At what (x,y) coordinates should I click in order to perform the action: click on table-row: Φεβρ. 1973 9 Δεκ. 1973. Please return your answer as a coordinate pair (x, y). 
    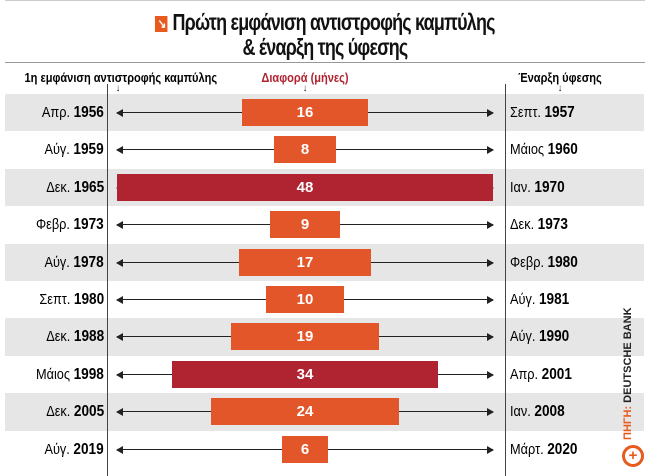
    Looking at the image, I should click on (324, 224).